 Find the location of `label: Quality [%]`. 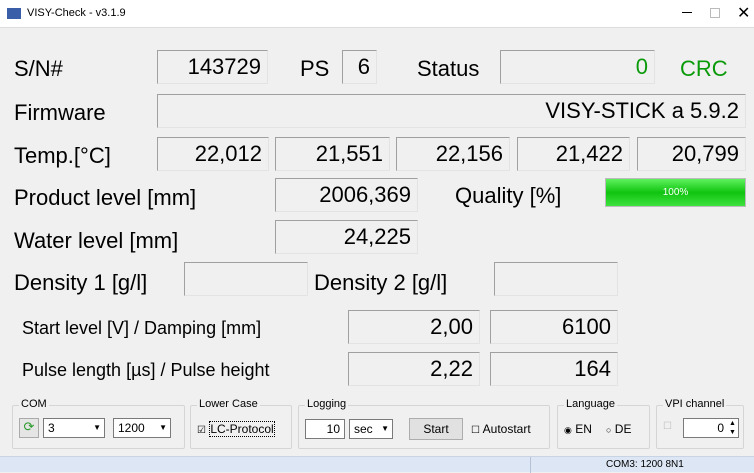

label: Quality [%] is located at coordinates (508, 195).